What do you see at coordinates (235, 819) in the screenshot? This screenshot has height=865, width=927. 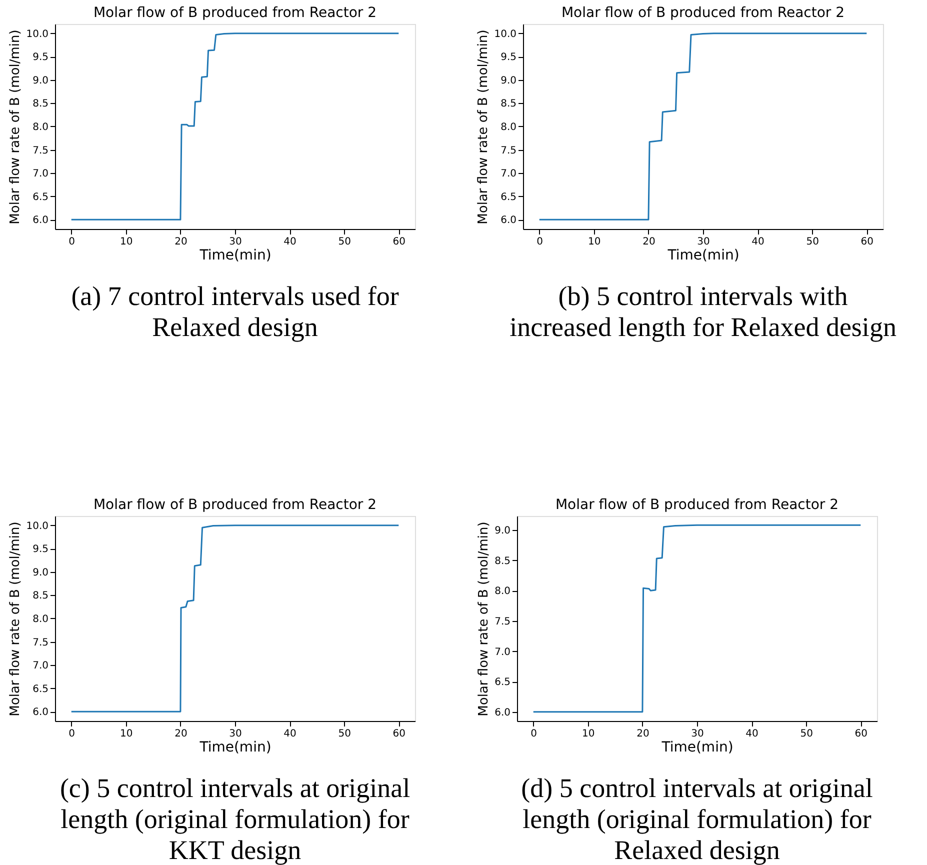 I see `text: (c) 5 control intervals at original length (original formulation) for KKT design` at bounding box center [235, 819].